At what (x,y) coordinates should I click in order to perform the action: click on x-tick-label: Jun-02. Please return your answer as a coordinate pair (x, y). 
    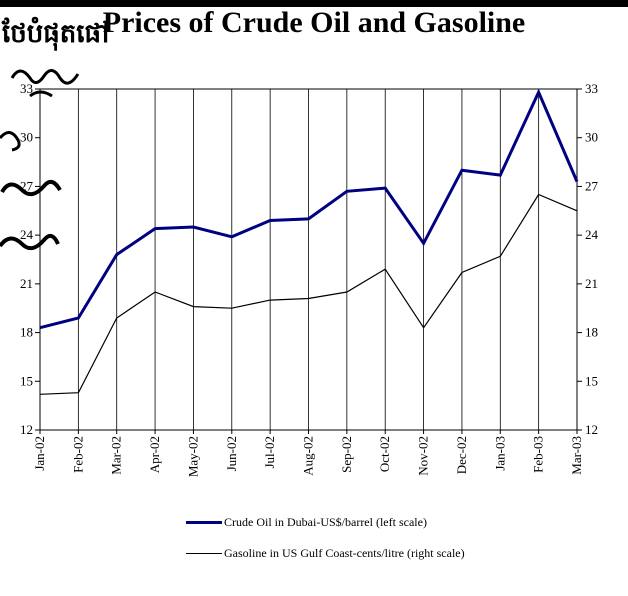
    Looking at the image, I should click on (231, 453).